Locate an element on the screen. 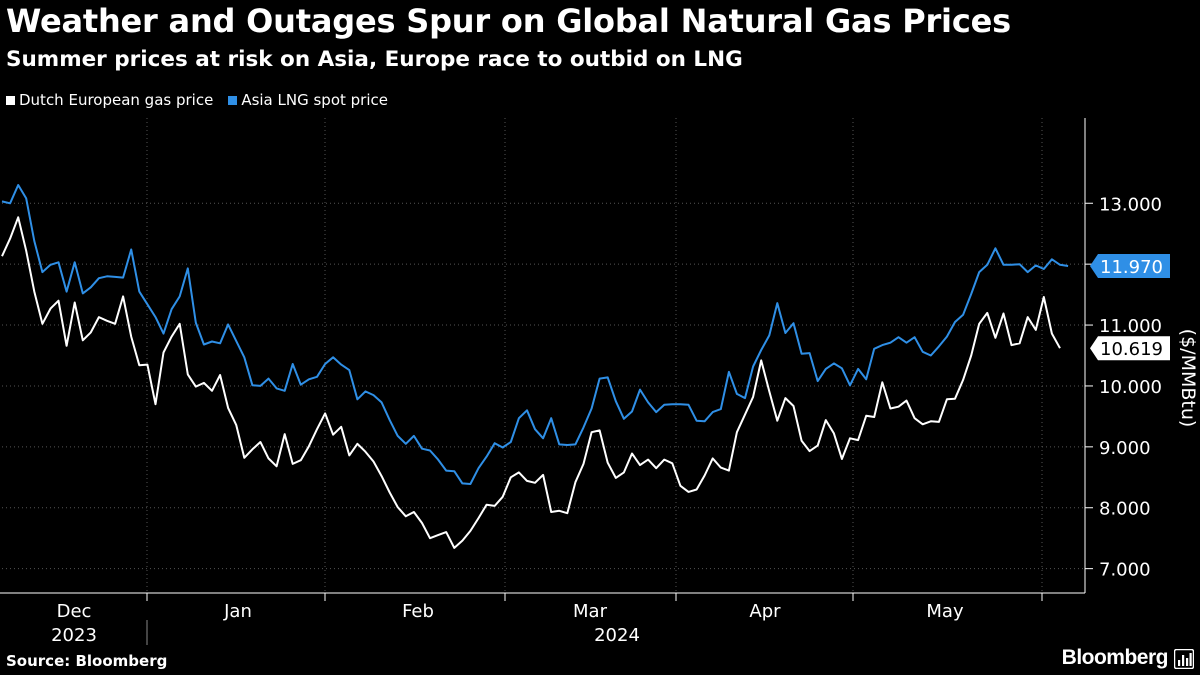 This screenshot has height=675, width=1200. legend-item-dutch: Dutch European gas price is located at coordinates (109, 100).